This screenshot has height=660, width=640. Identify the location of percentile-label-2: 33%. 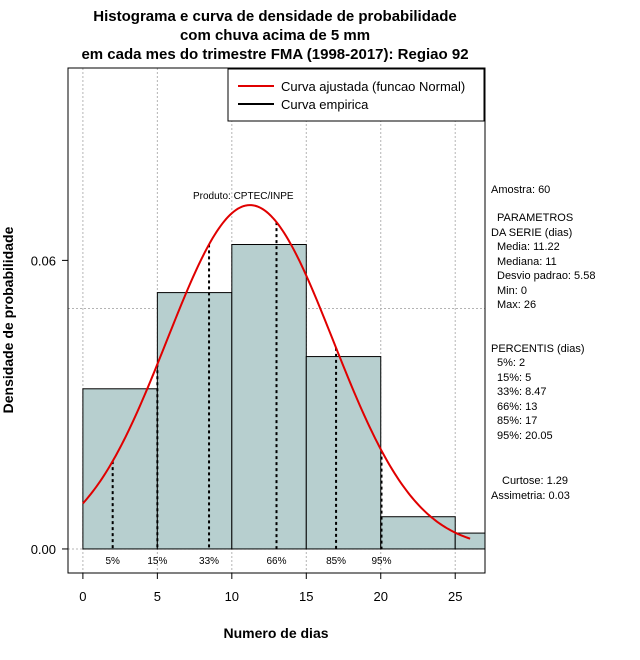
(209, 561).